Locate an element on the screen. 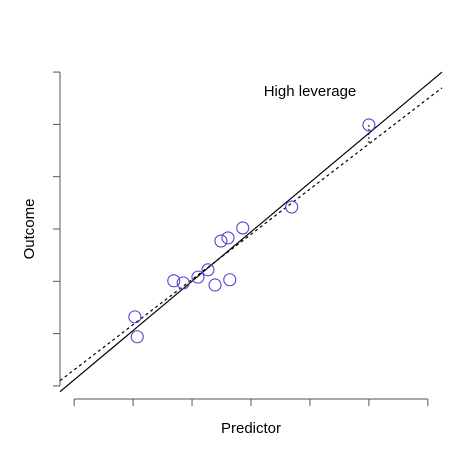  annotation: High leverage is located at coordinates (310, 91).